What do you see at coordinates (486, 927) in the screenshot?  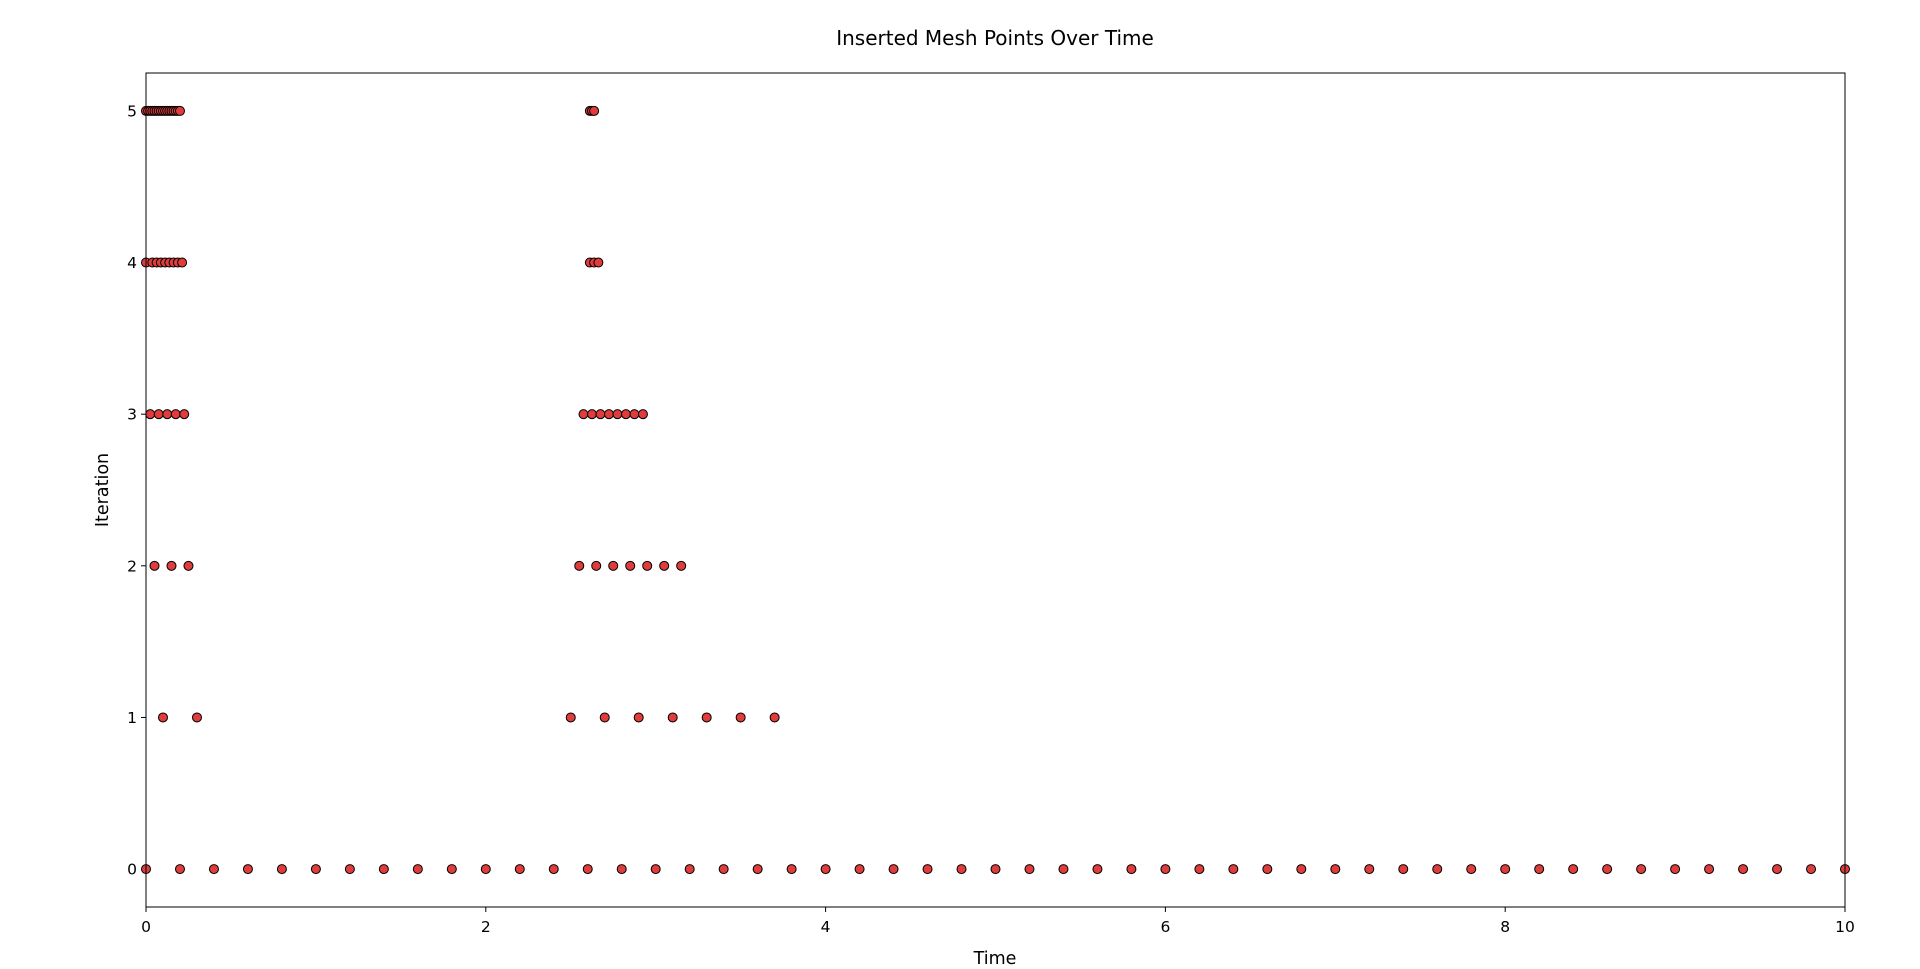 I see `x-tick-label: 2` at bounding box center [486, 927].